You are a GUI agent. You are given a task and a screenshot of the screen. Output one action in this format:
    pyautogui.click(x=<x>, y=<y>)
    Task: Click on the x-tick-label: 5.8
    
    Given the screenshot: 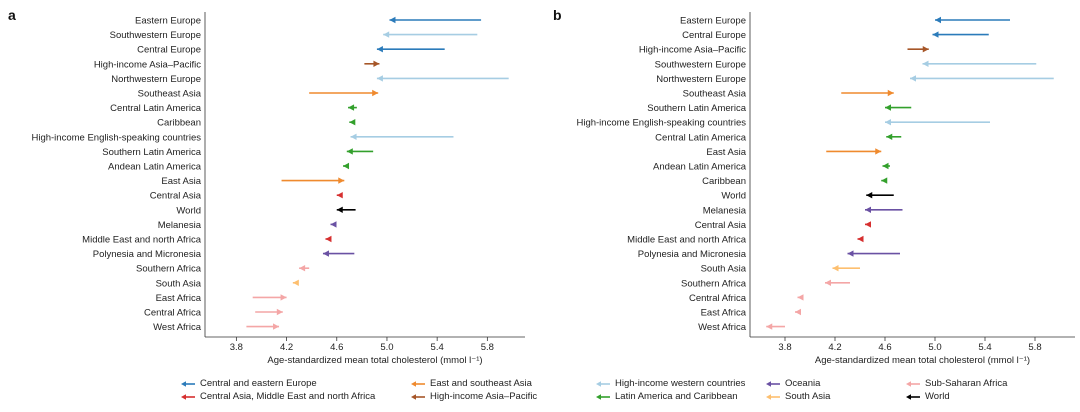 What is the action you would take?
    pyautogui.click(x=1034, y=347)
    